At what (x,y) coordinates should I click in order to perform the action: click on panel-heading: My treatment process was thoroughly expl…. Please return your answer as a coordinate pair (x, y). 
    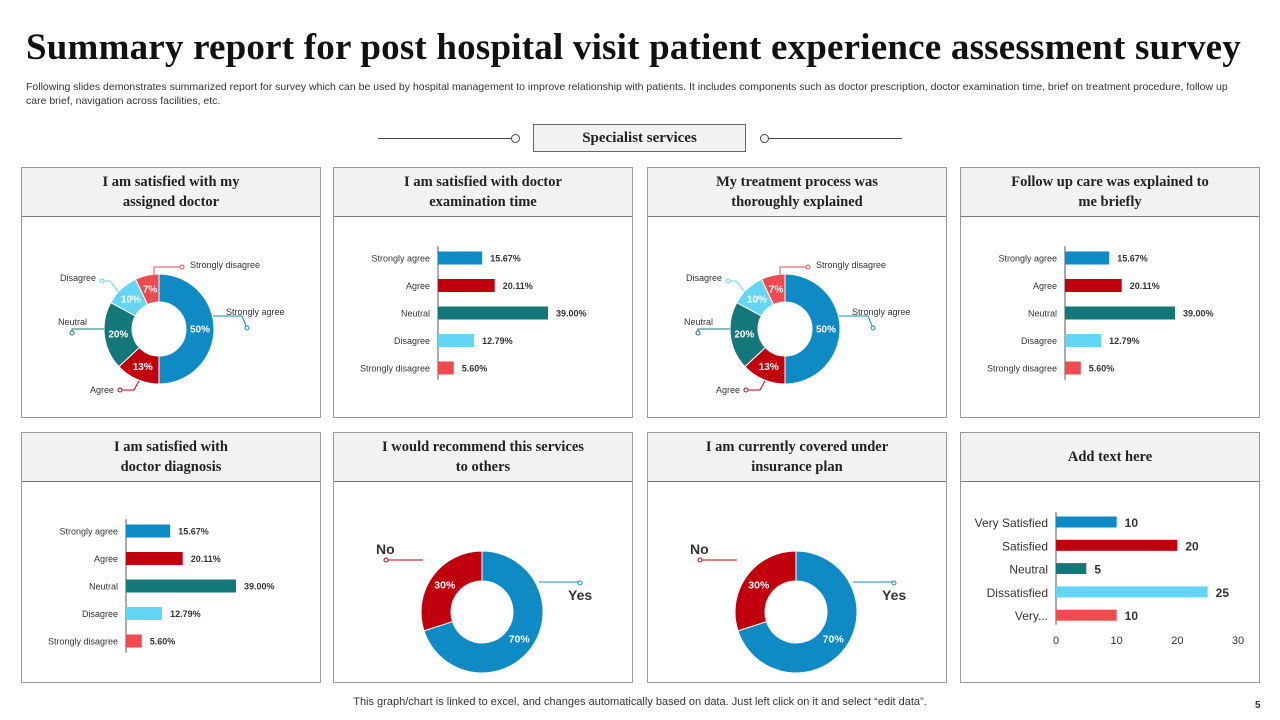
    Looking at the image, I should click on (797, 192).